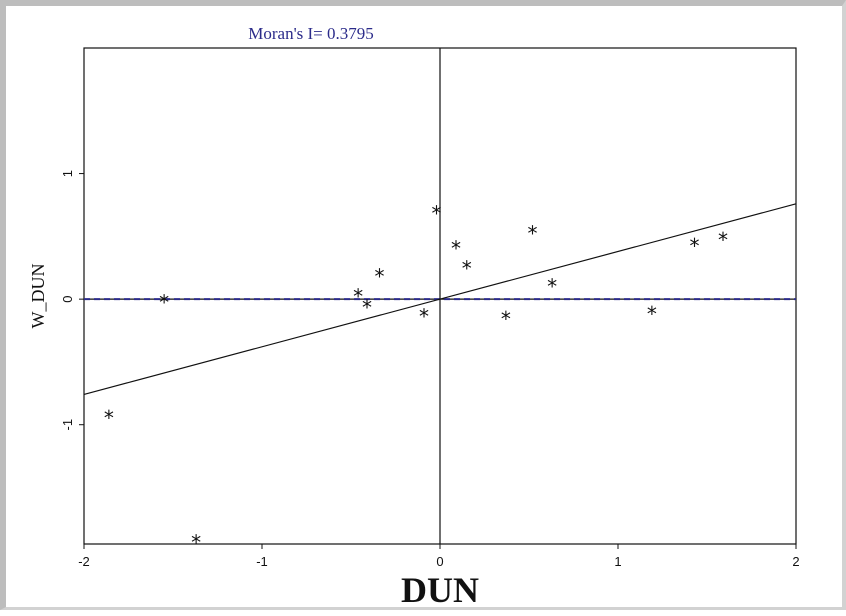 This screenshot has width=846, height=616. What do you see at coordinates (67, 173) in the screenshot?
I see `y-tick-label: 1` at bounding box center [67, 173].